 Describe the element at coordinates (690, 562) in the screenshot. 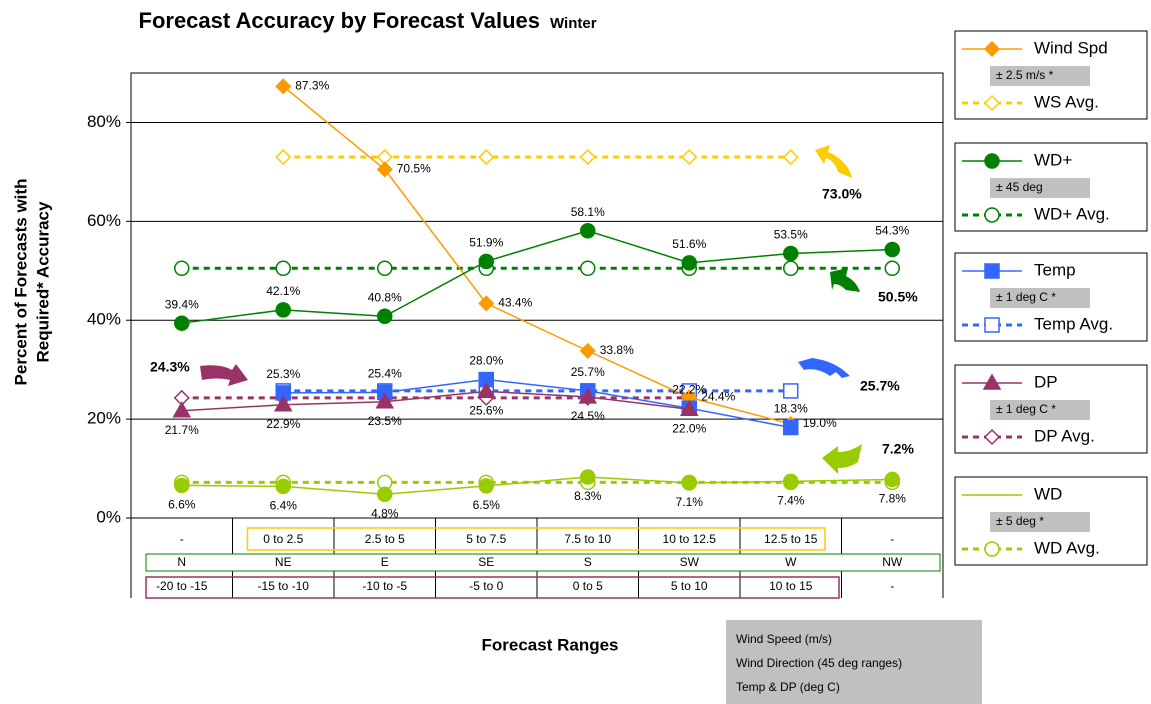

I see `x-tick-label: SW` at that location.